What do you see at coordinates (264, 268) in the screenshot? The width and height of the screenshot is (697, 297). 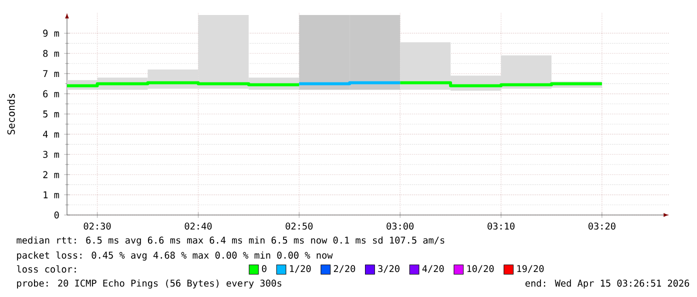 I see `legend-label: 0` at bounding box center [264, 268].